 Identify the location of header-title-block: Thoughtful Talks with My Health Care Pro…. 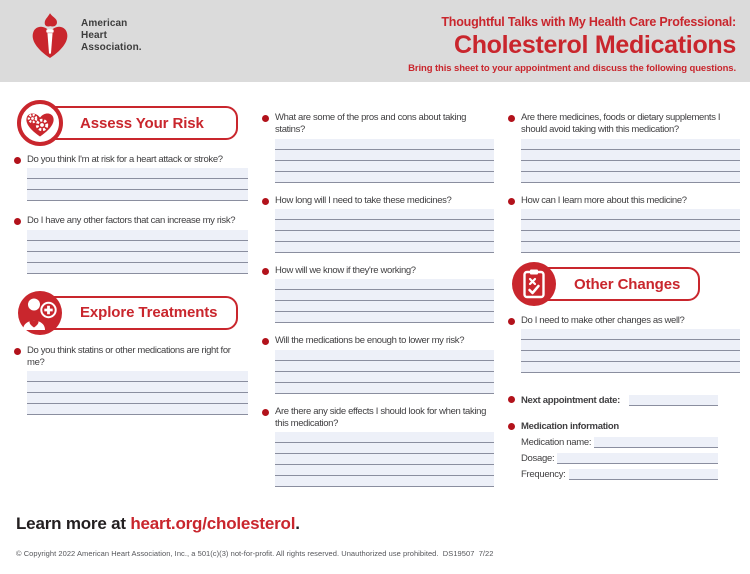
(572, 44).